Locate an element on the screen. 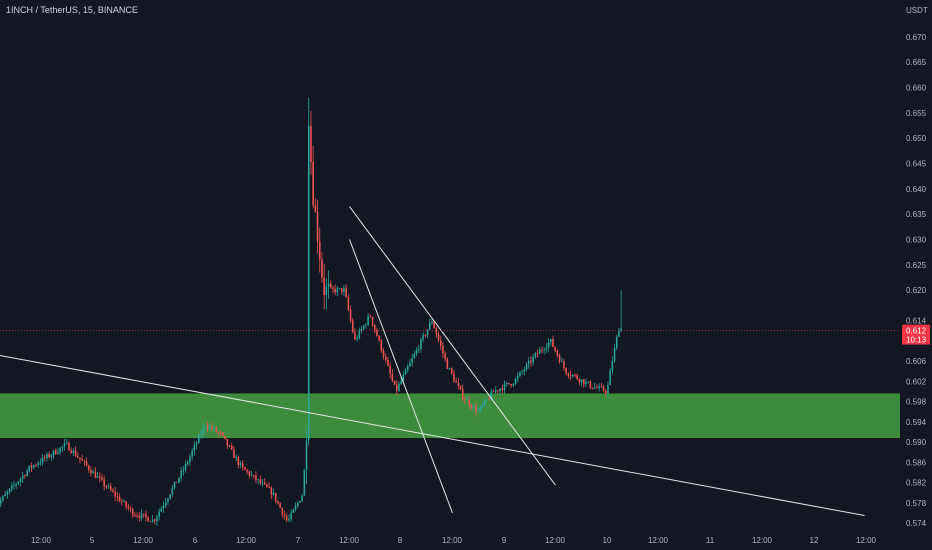  y-tick-label: 0.655 is located at coordinates (916, 113).